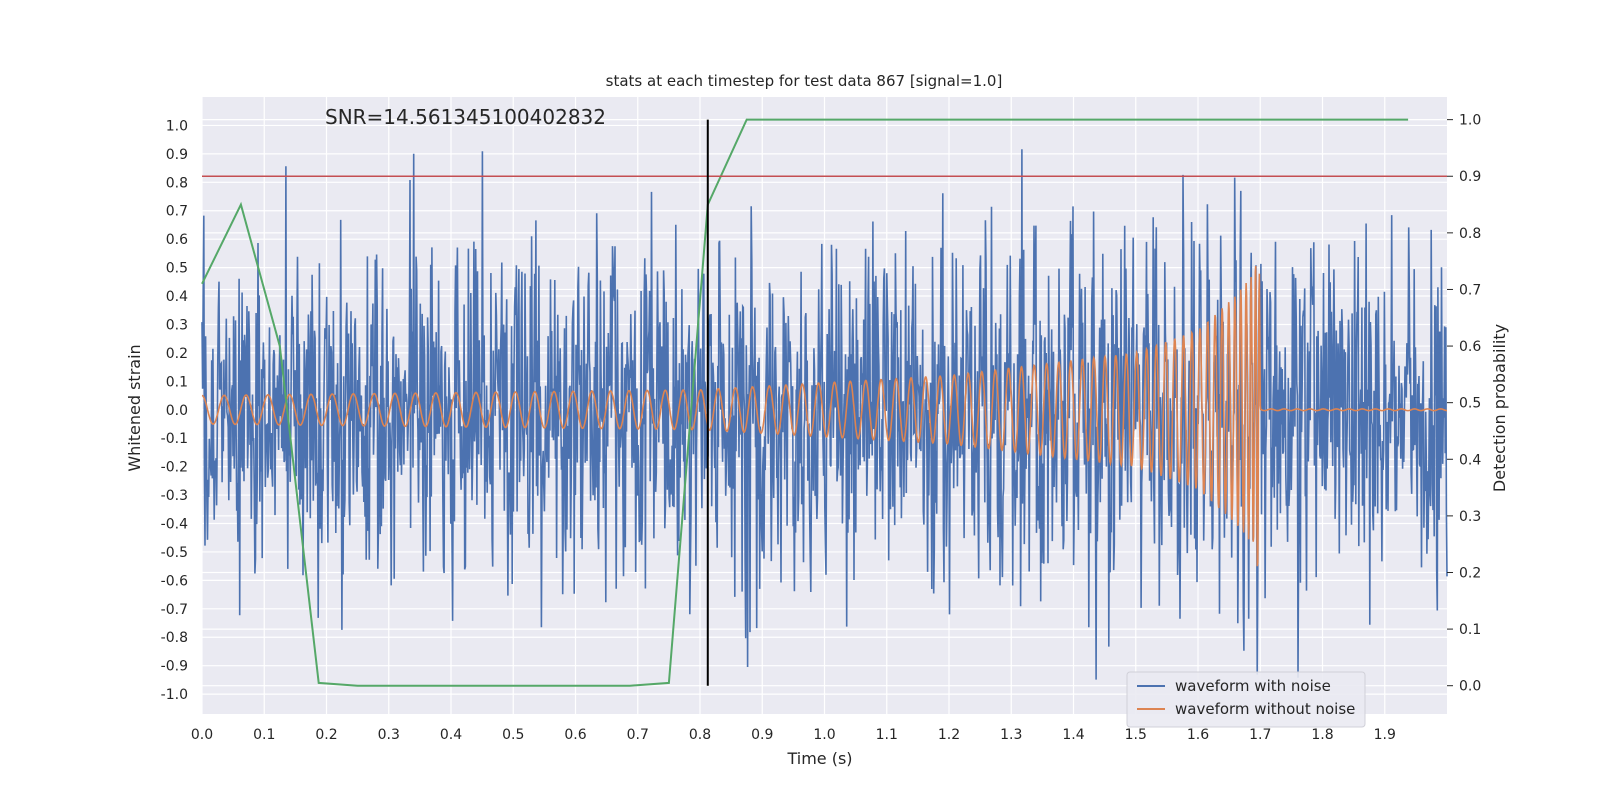 The width and height of the screenshot is (1600, 800). I want to click on x-tick-label: 0.3, so click(389, 735).